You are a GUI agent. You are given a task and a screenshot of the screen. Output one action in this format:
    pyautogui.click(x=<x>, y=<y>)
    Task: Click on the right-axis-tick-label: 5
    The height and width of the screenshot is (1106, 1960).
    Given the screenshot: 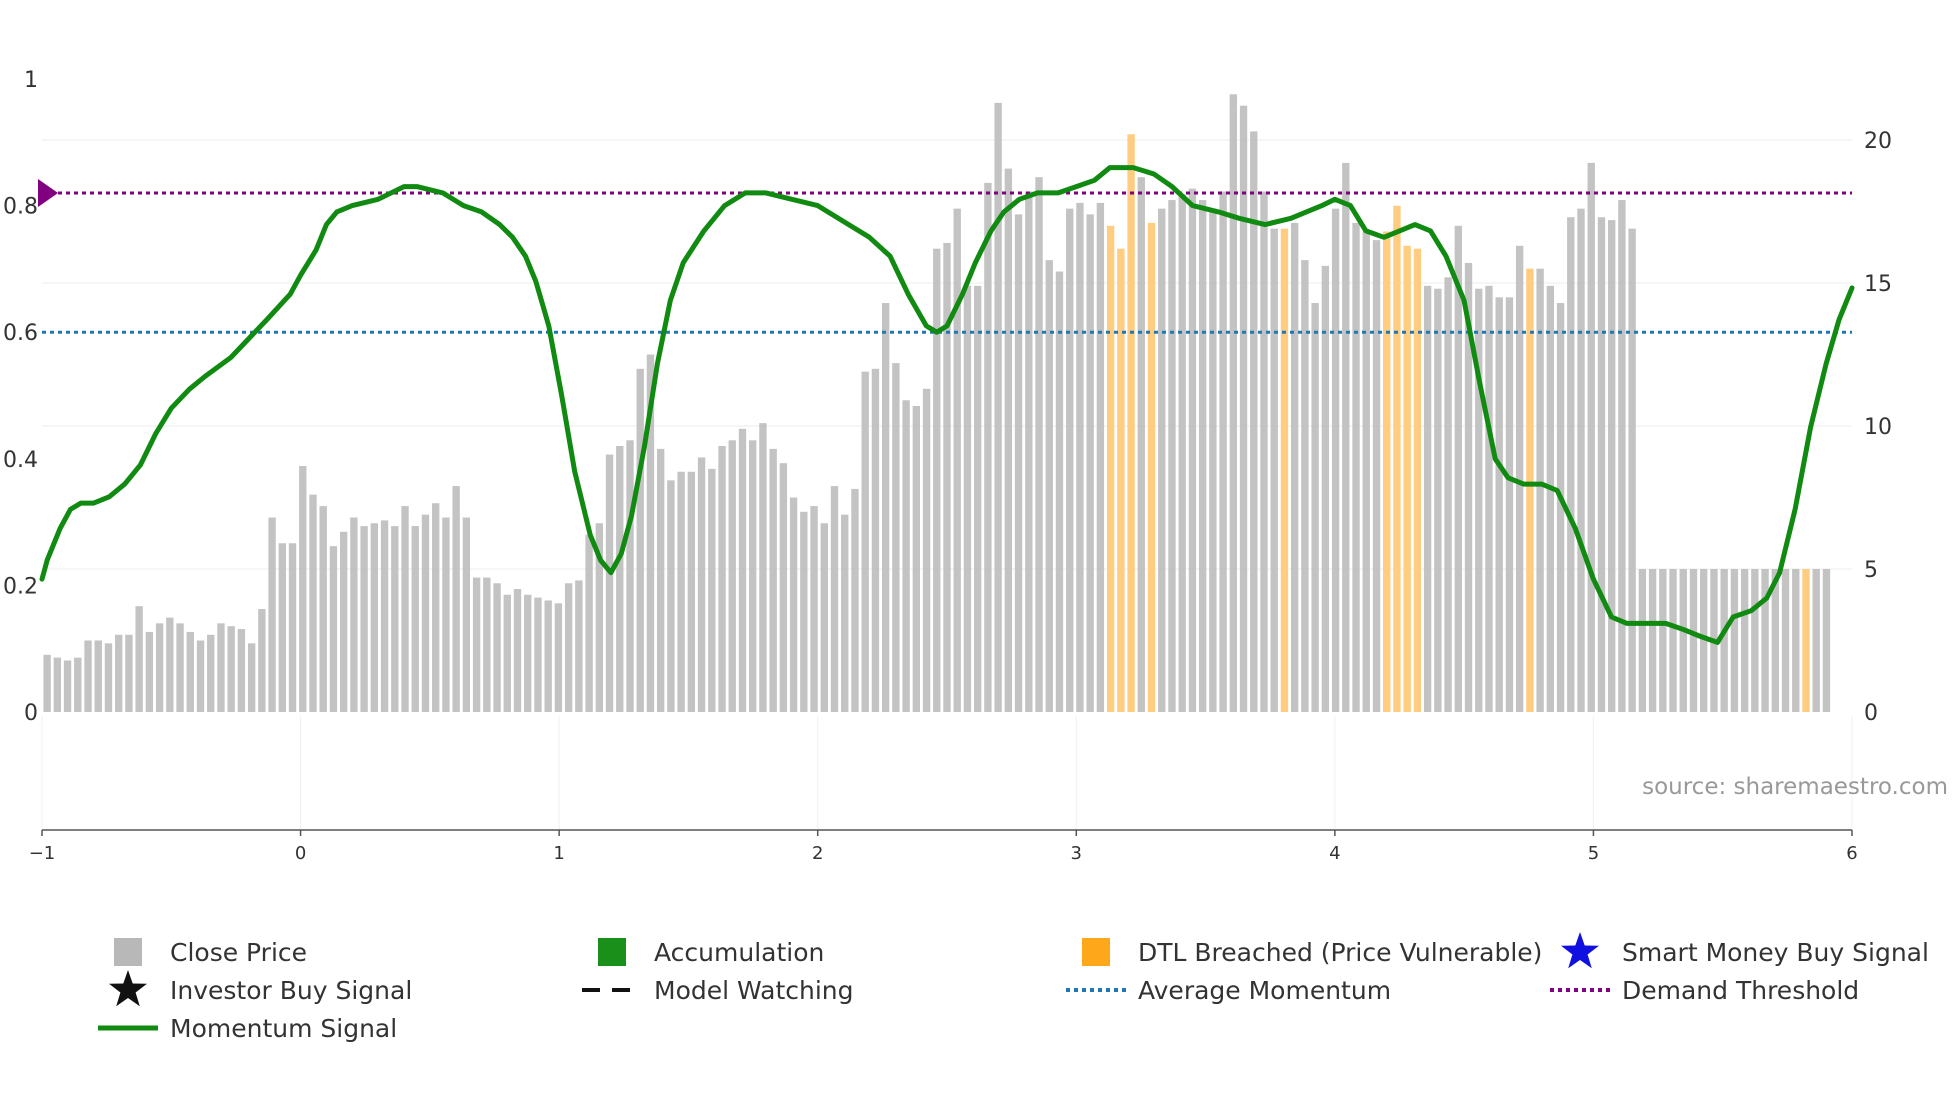 What is the action you would take?
    pyautogui.click(x=1871, y=570)
    